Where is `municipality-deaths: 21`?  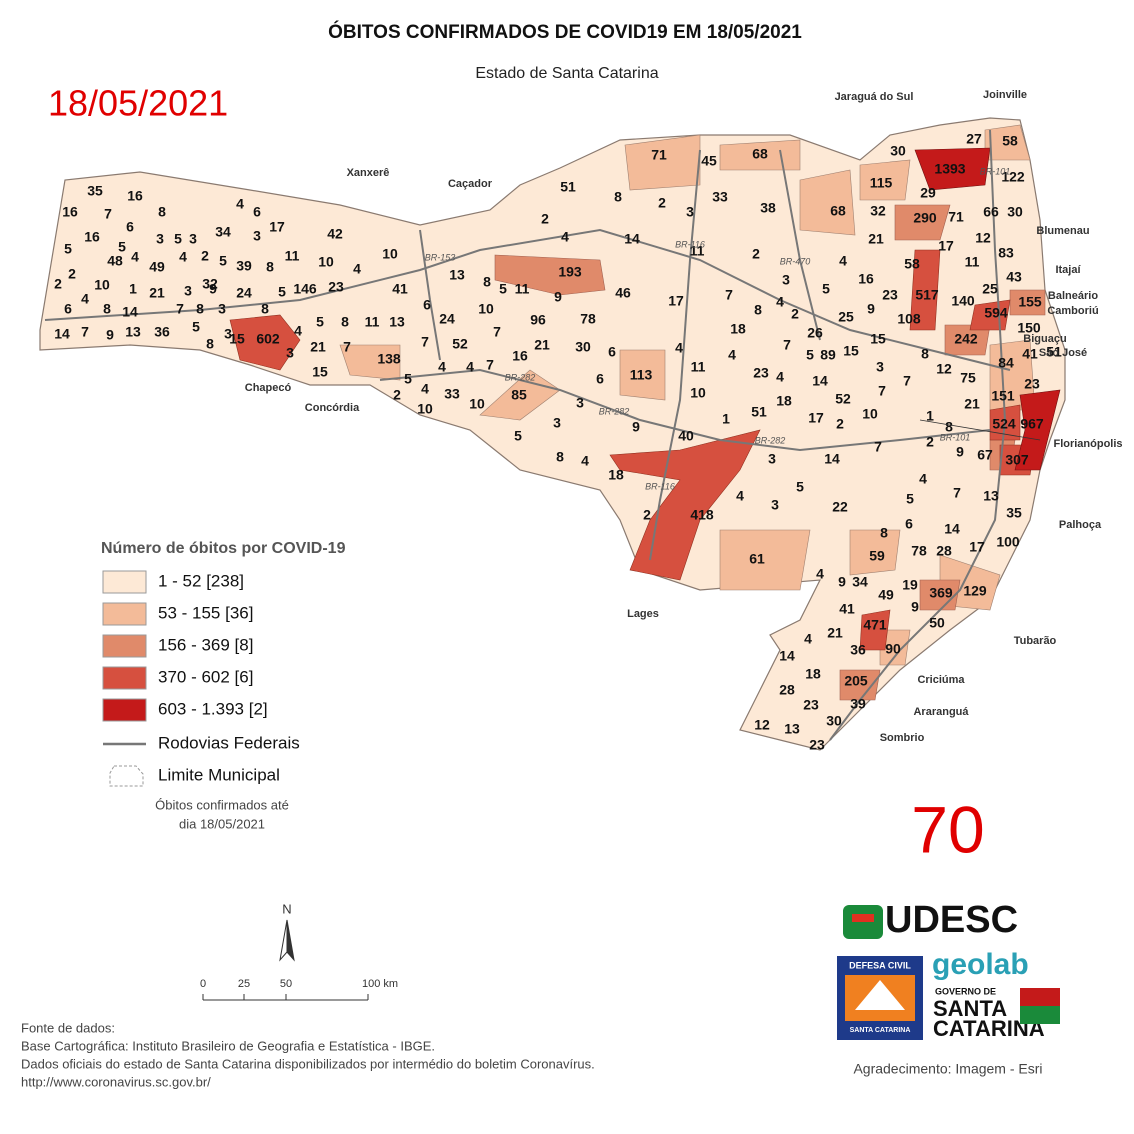 municipality-deaths: 21 is located at coordinates (542, 345).